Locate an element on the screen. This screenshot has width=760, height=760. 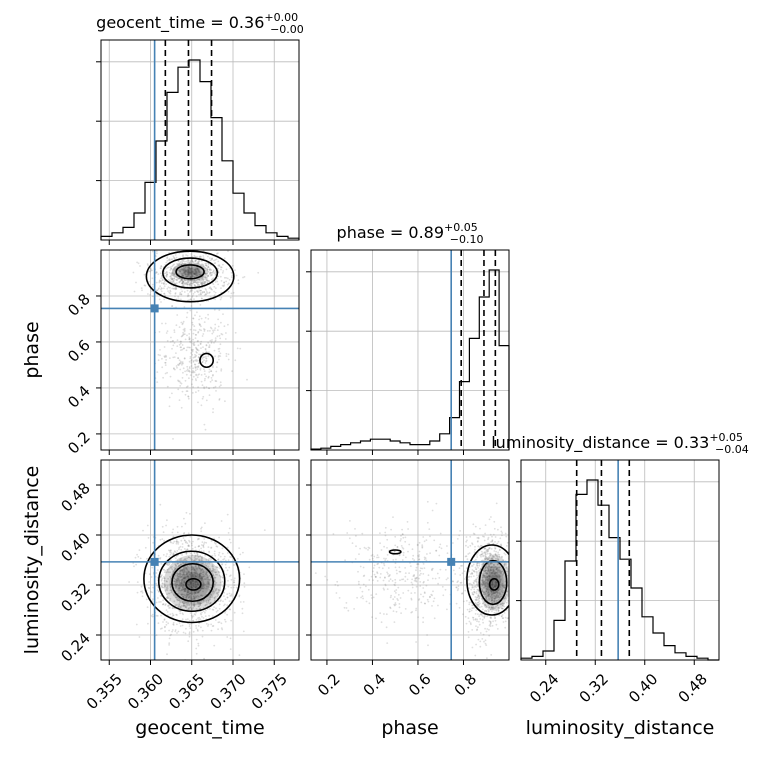
hist-title-geocent_time: geocent_time = 0.36+0.00 −0.00 is located at coordinates (200, 23).